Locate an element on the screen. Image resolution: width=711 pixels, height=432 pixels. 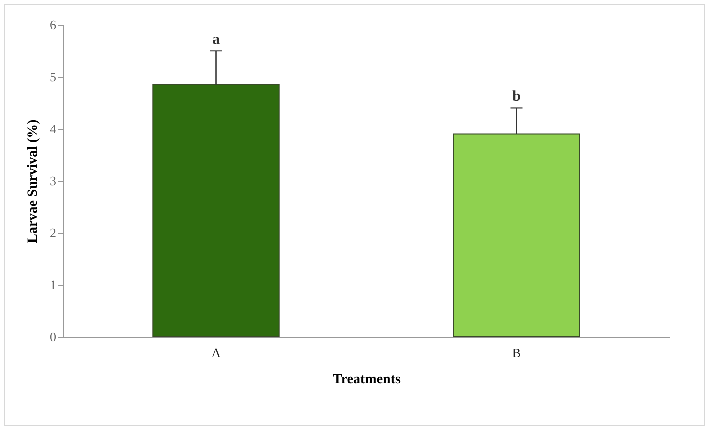
annotation: a is located at coordinates (216, 40).